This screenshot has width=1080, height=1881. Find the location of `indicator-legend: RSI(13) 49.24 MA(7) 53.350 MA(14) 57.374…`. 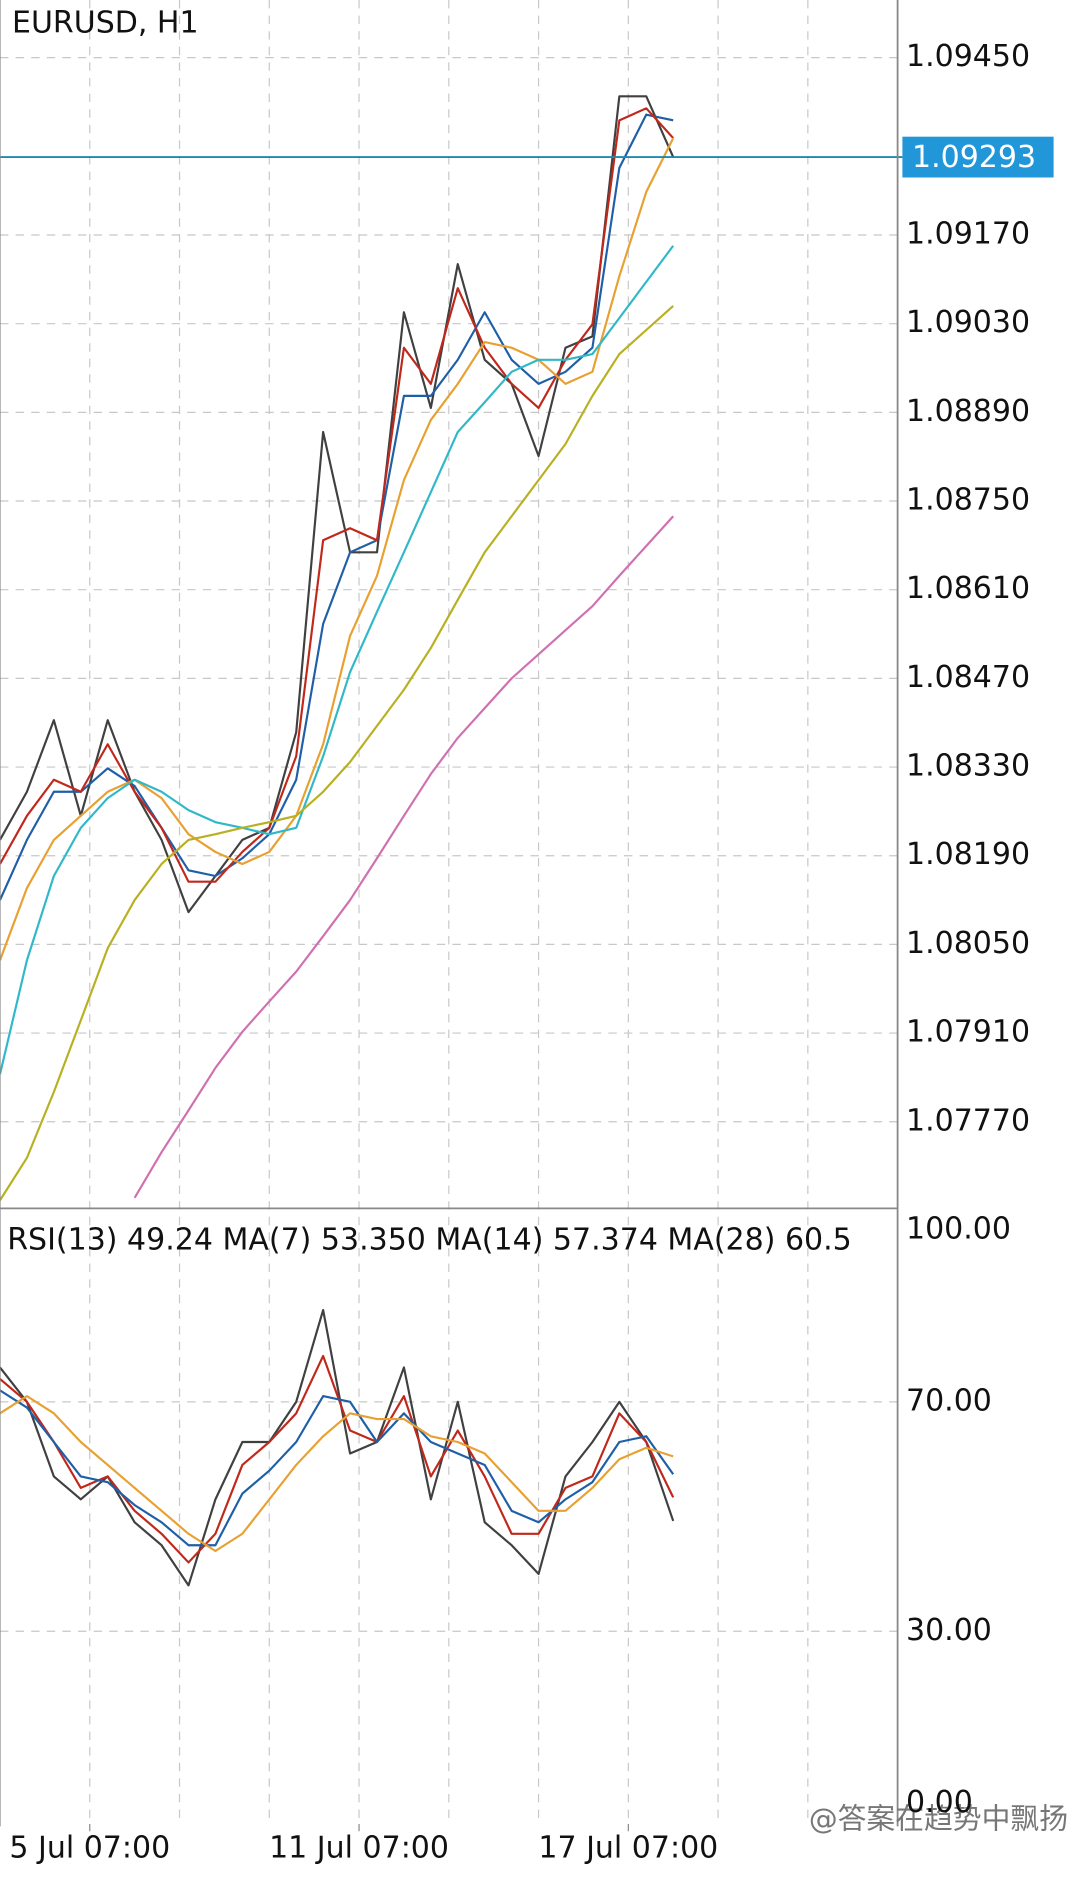

indicator-legend: RSI(13) 49.24 MA(7) 53.350 MA(14) 57.374… is located at coordinates (429, 1239).